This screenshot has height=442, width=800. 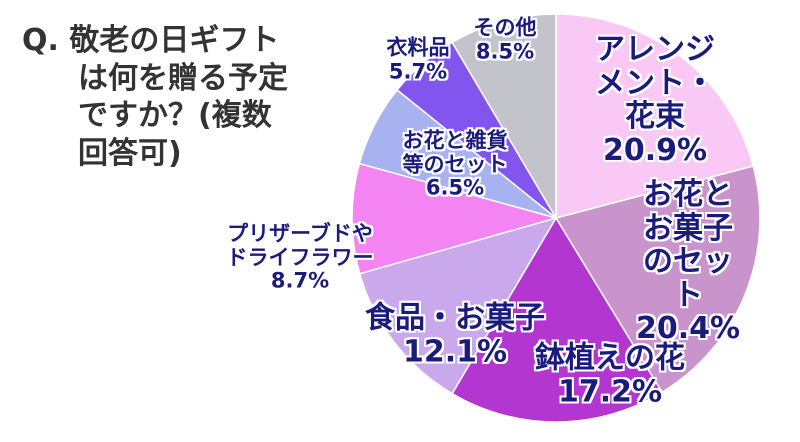 I want to click on value-label: 8.5%, so click(x=505, y=51).